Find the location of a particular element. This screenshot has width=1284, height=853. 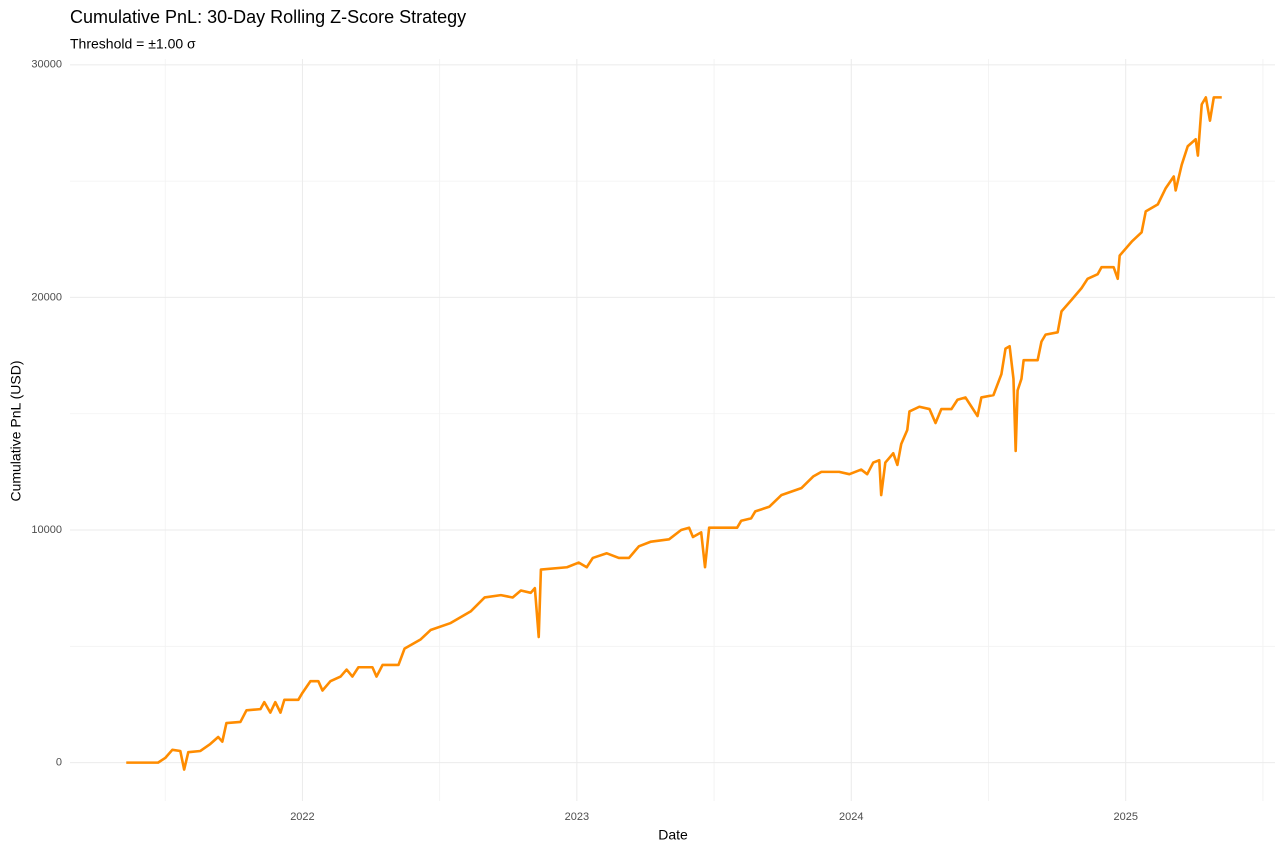

x-tick-label: 2022 is located at coordinates (302, 817).